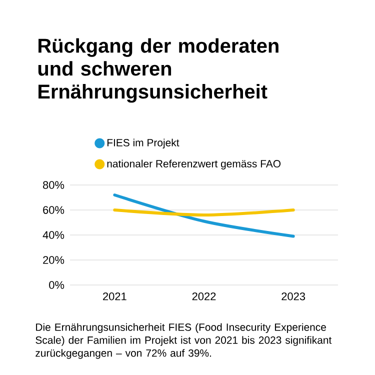  Describe the element at coordinates (204, 296) in the screenshot. I see `x-tick-label: 2022` at that location.